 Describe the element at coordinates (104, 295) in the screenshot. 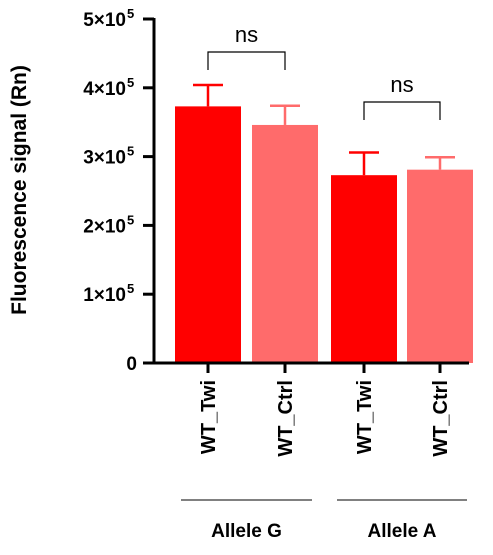

I see `y-tick-label: 1×10` at that location.